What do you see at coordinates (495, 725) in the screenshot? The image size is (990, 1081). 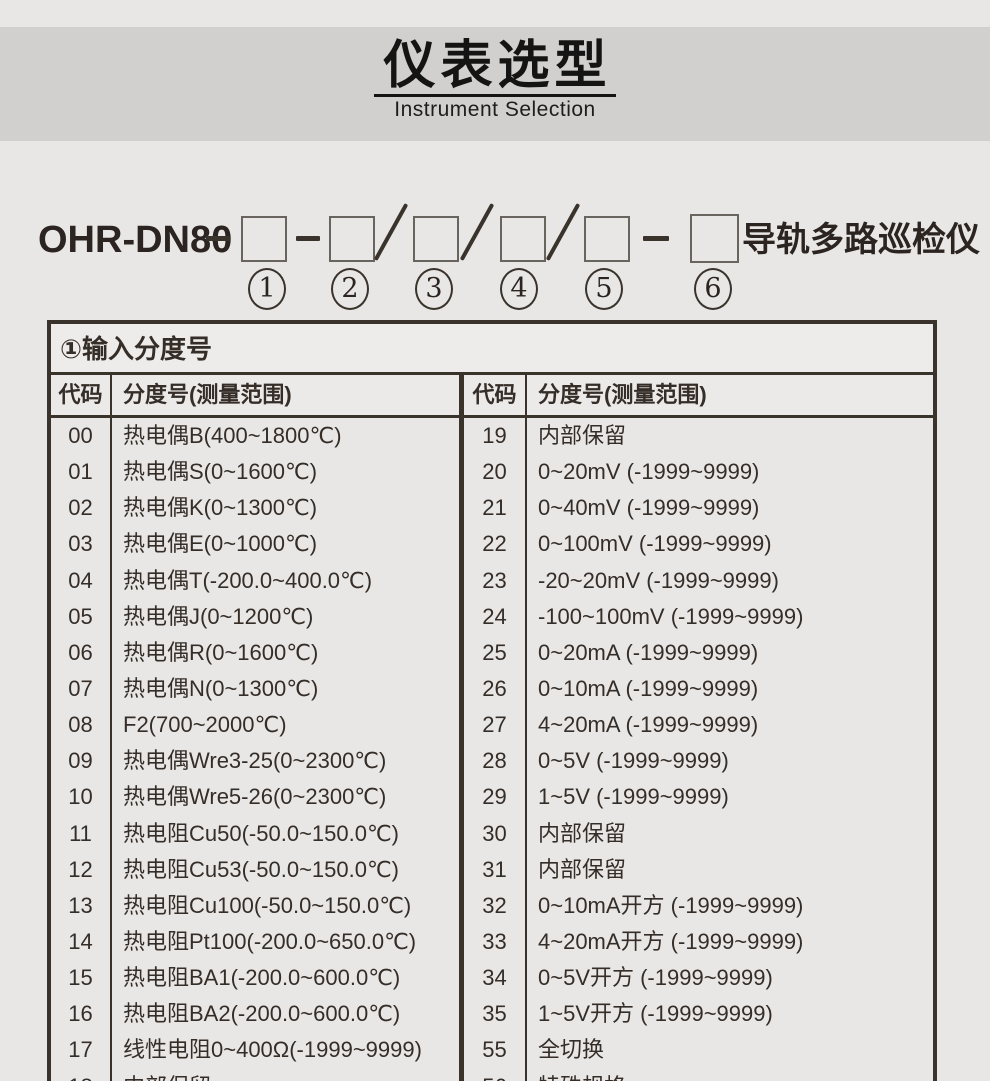 I see `cell-code: 27` at bounding box center [495, 725].